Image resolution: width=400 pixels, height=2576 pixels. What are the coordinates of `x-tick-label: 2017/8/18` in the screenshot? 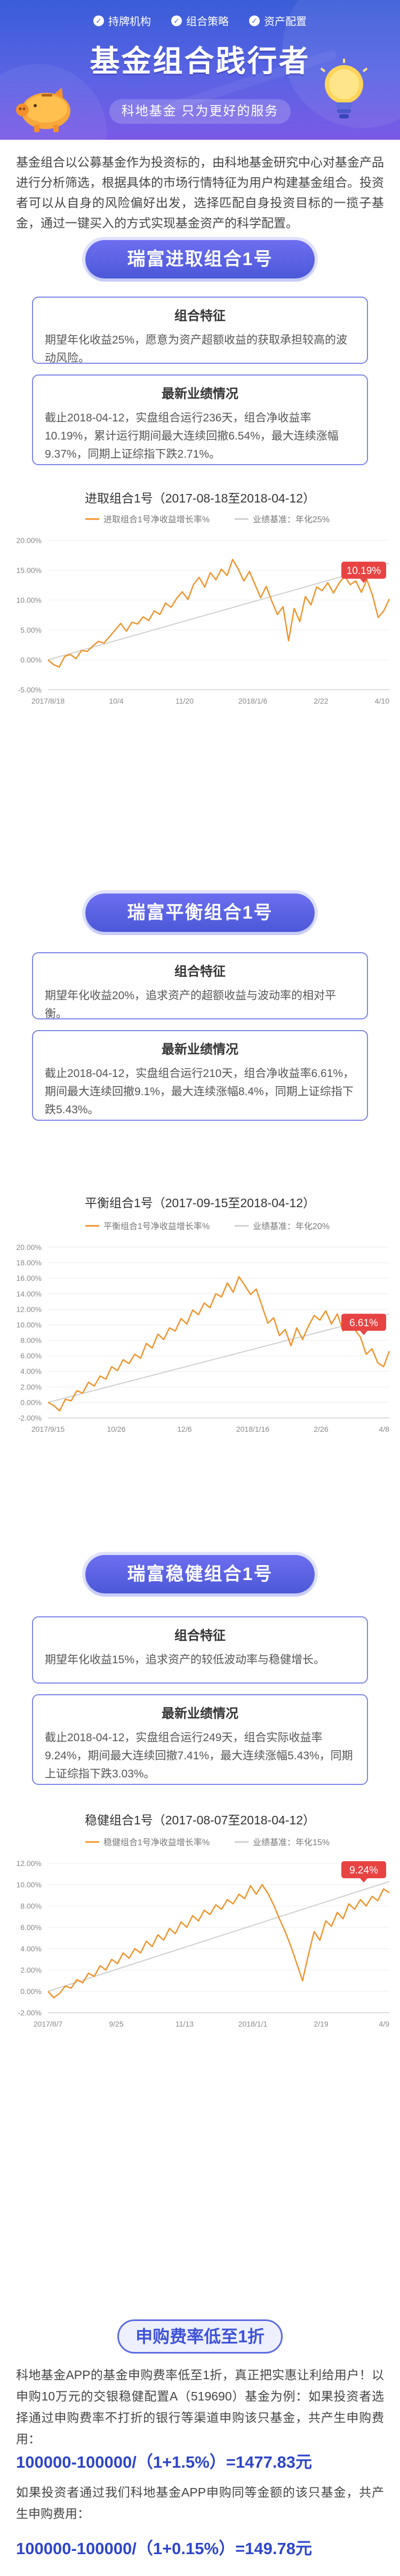 It's located at (48, 701).